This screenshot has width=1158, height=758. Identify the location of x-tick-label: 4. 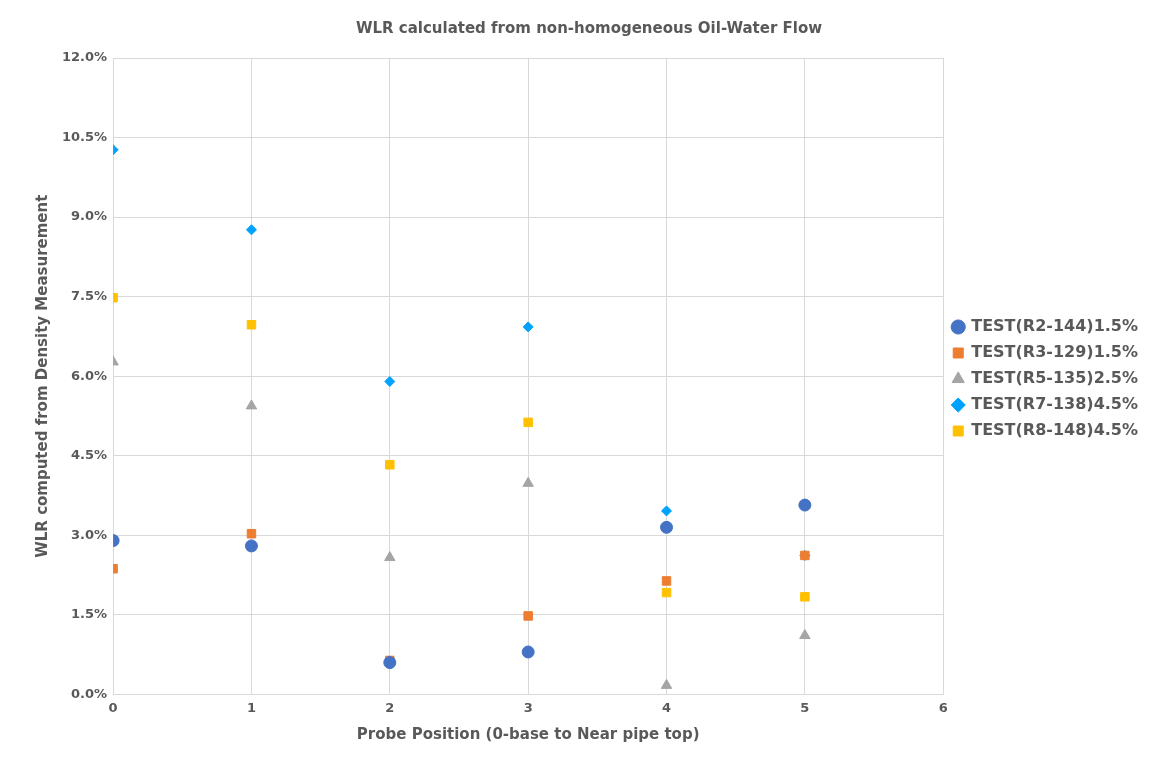
(666, 707).